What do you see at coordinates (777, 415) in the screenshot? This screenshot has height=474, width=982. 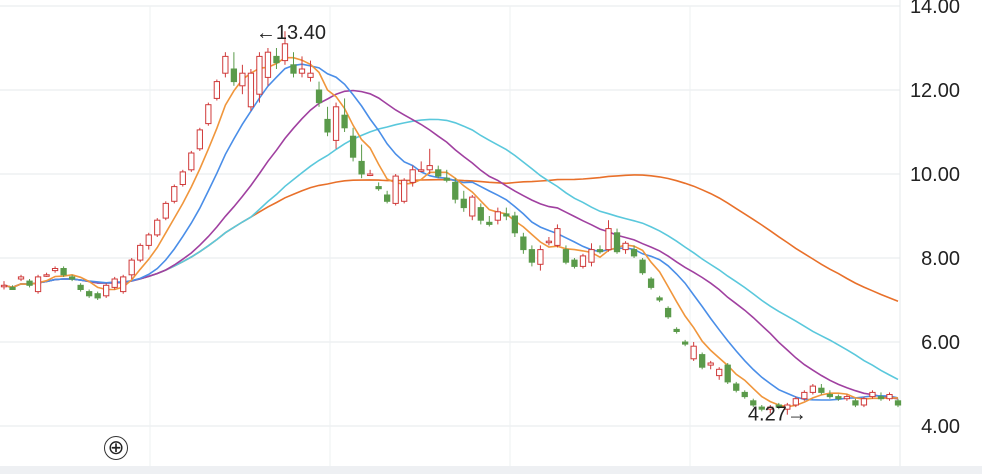 I see `low-price-annotation: 4.27→` at bounding box center [777, 415].